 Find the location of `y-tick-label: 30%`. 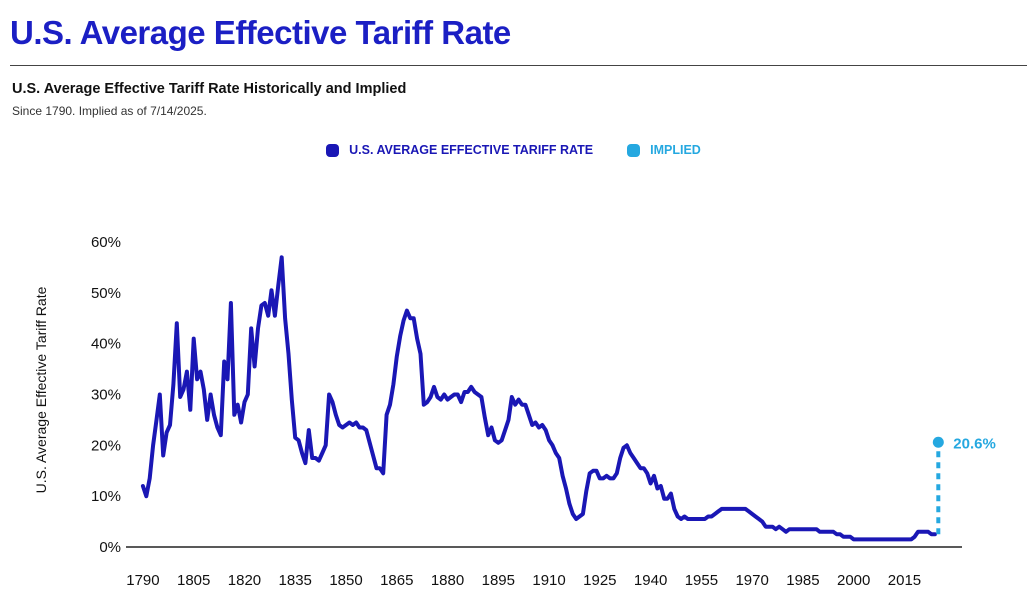

y-tick-label: 30% is located at coordinates (106, 395).